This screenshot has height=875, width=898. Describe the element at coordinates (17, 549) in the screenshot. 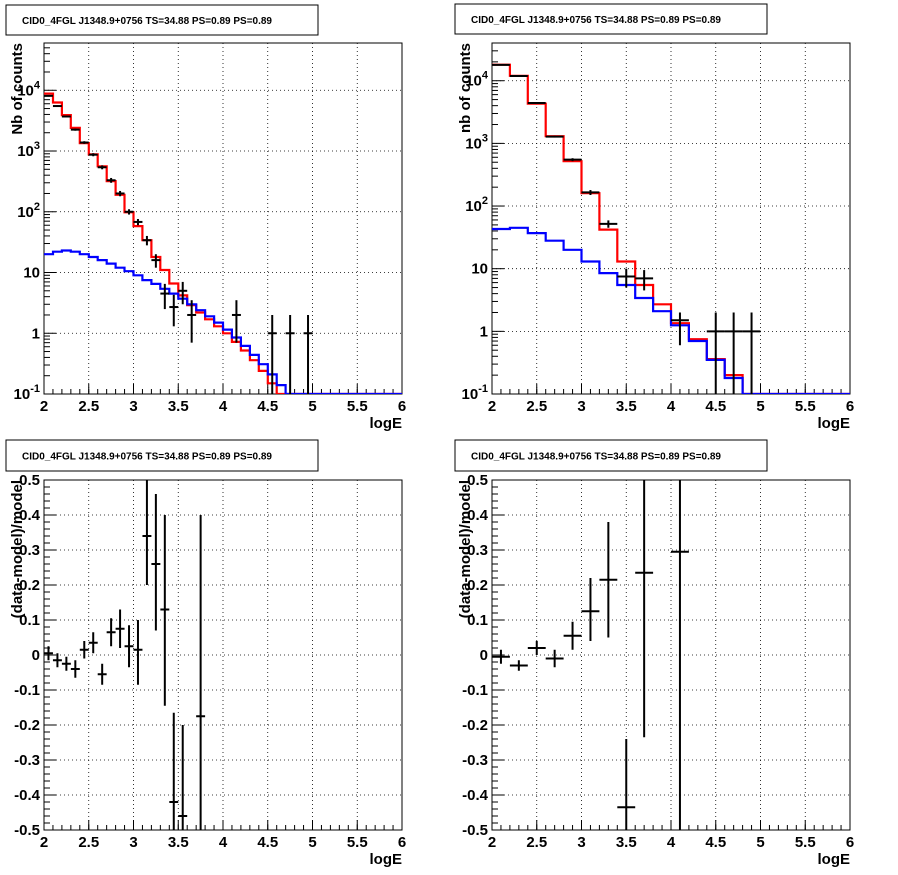

I see `y-axis-title: (data-model)/model` at that location.